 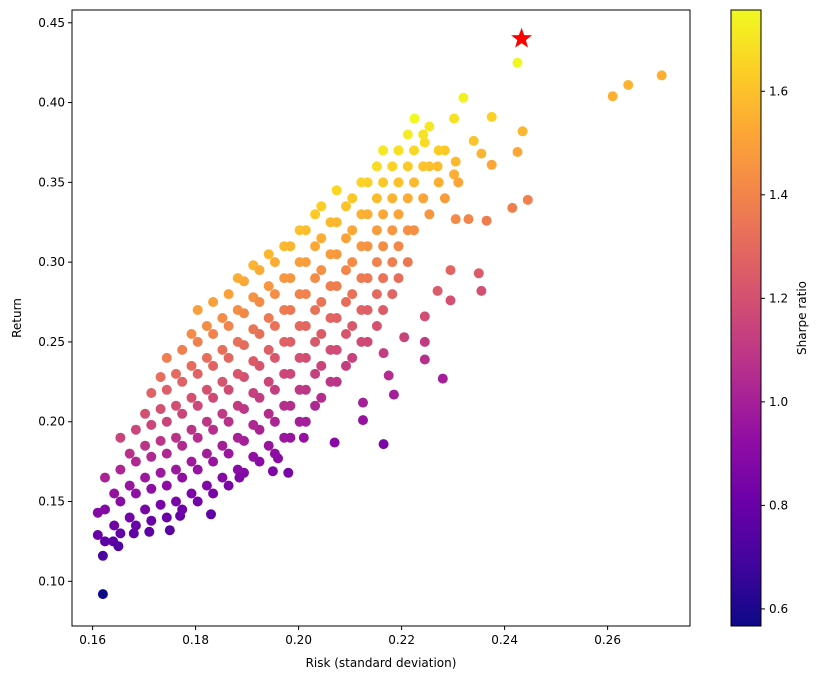 I want to click on colorbar, so click(x=746, y=318).